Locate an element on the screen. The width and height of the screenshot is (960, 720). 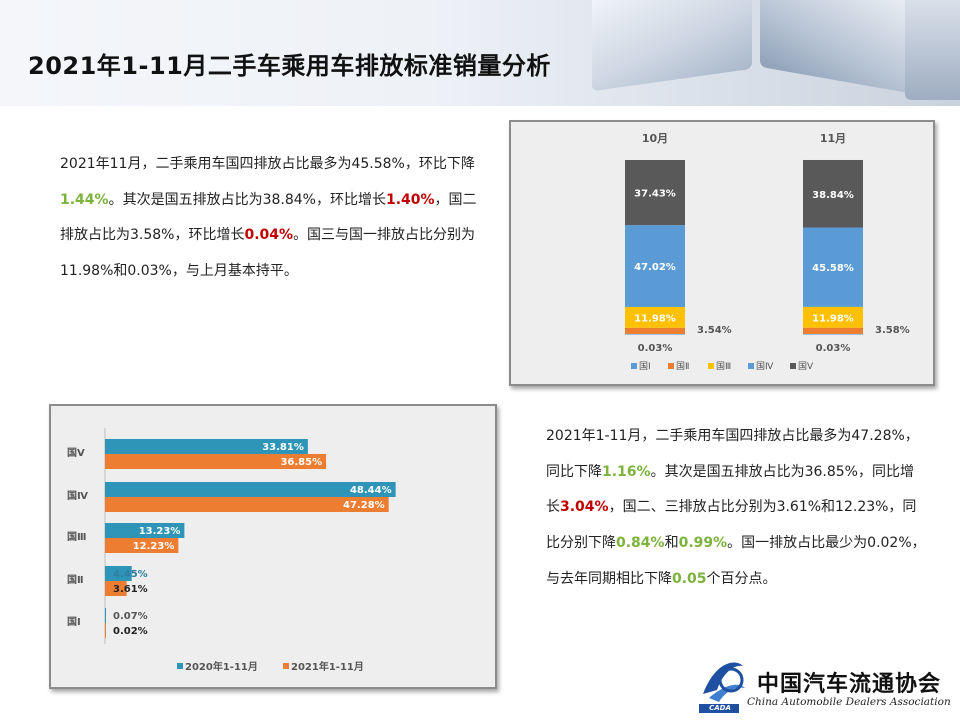
logo-abbreviation: CADA is located at coordinates (720, 708).